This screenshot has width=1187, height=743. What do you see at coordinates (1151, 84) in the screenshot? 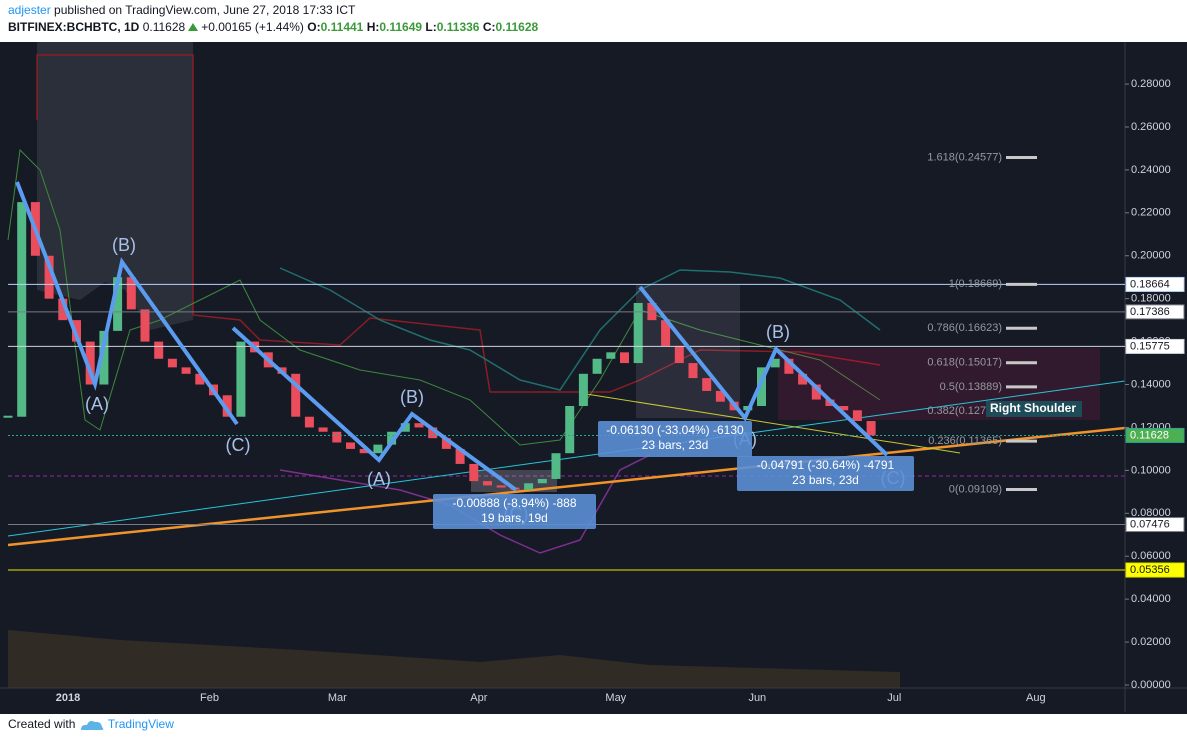
I see `y-tick-label: 0.28000` at bounding box center [1151, 84].